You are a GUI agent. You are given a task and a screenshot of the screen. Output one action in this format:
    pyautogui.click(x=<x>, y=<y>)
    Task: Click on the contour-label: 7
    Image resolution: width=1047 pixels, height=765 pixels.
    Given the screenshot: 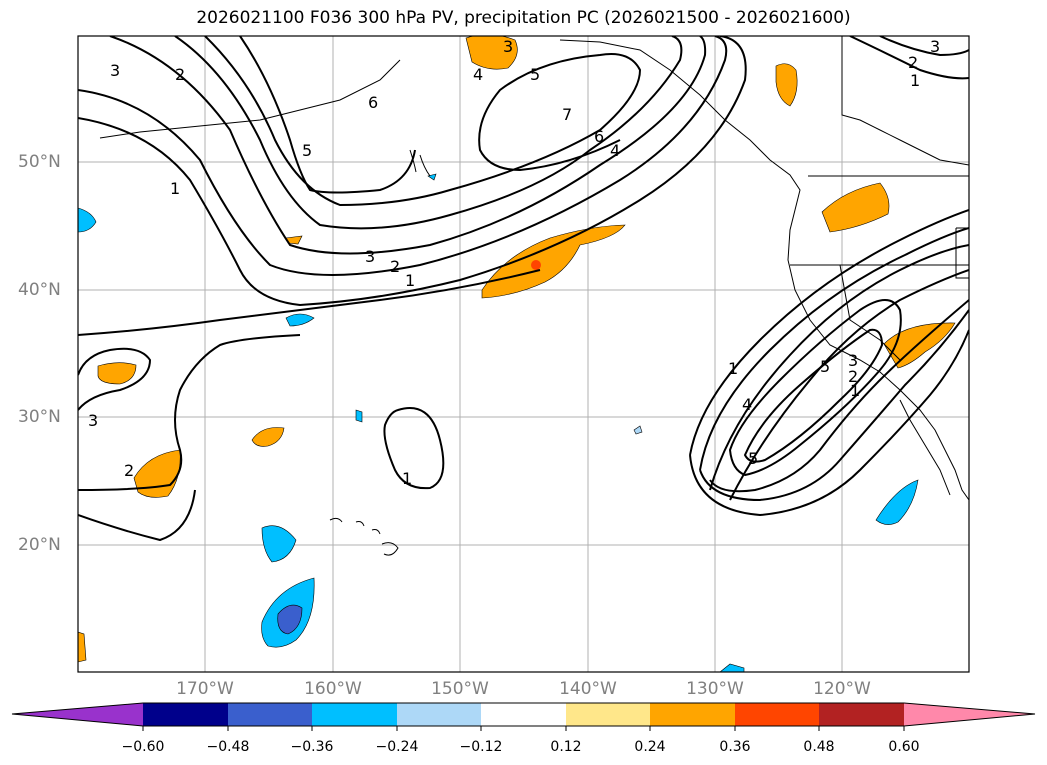 What is the action you would take?
    pyautogui.click(x=567, y=114)
    